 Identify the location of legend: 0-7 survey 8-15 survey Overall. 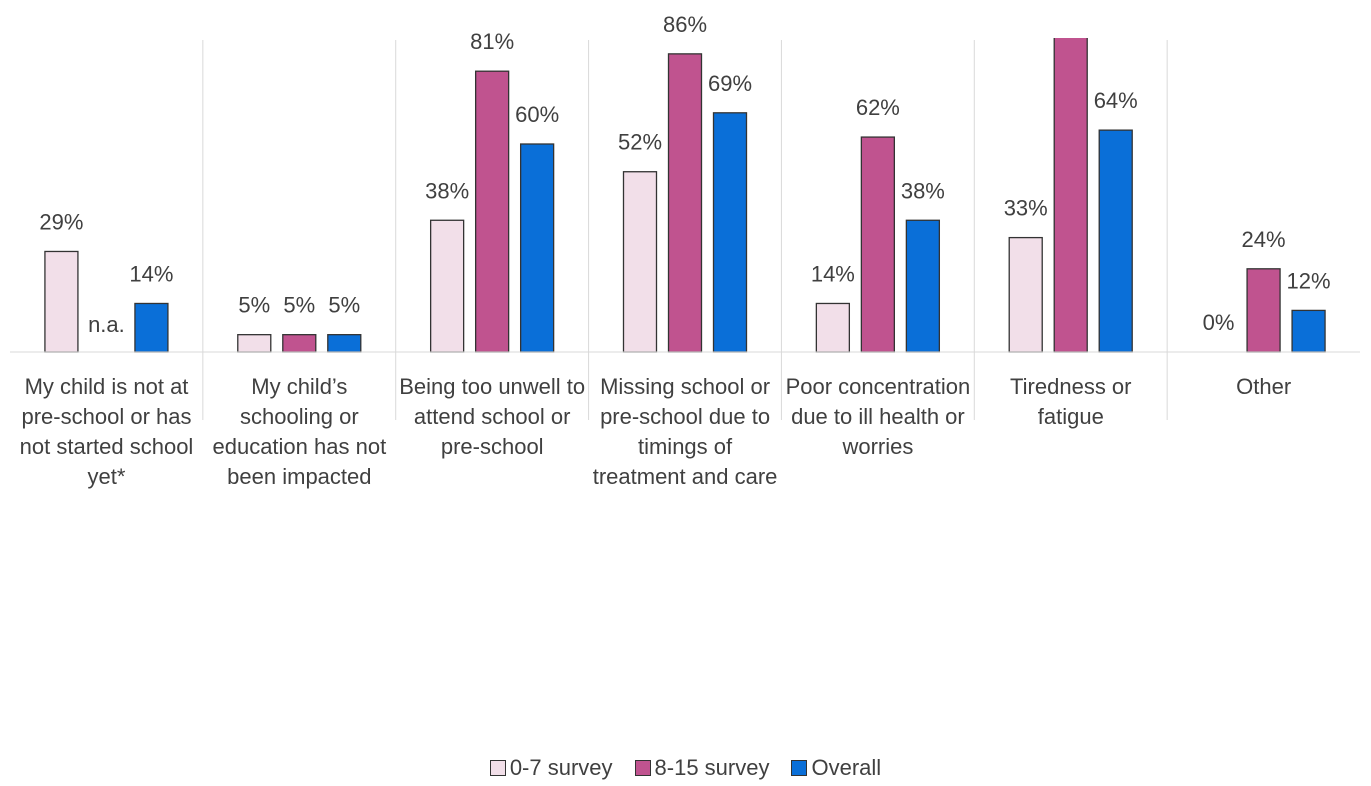
(685, 768).